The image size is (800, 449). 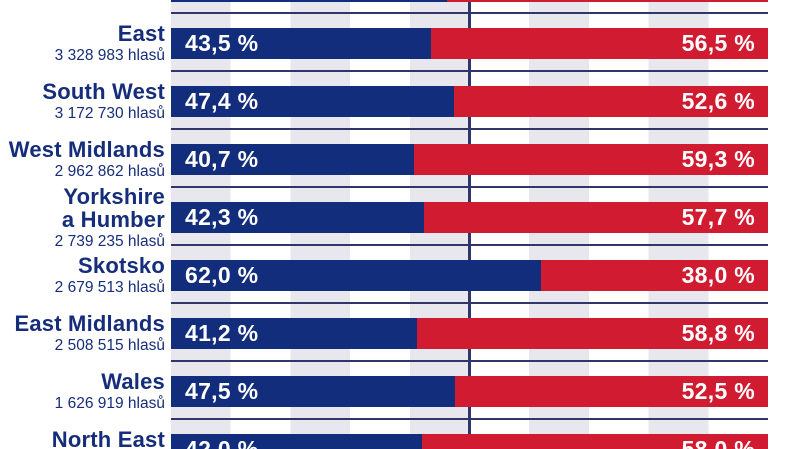 I want to click on red-percentage-label: 58,0 %, so click(x=718, y=442).